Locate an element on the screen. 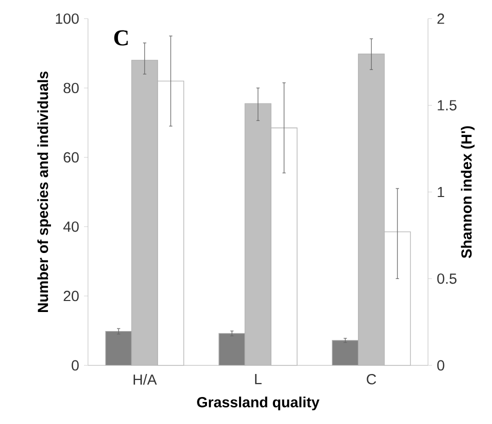 The width and height of the screenshot is (492, 424). y2-tick-label: 1 is located at coordinates (441, 192).